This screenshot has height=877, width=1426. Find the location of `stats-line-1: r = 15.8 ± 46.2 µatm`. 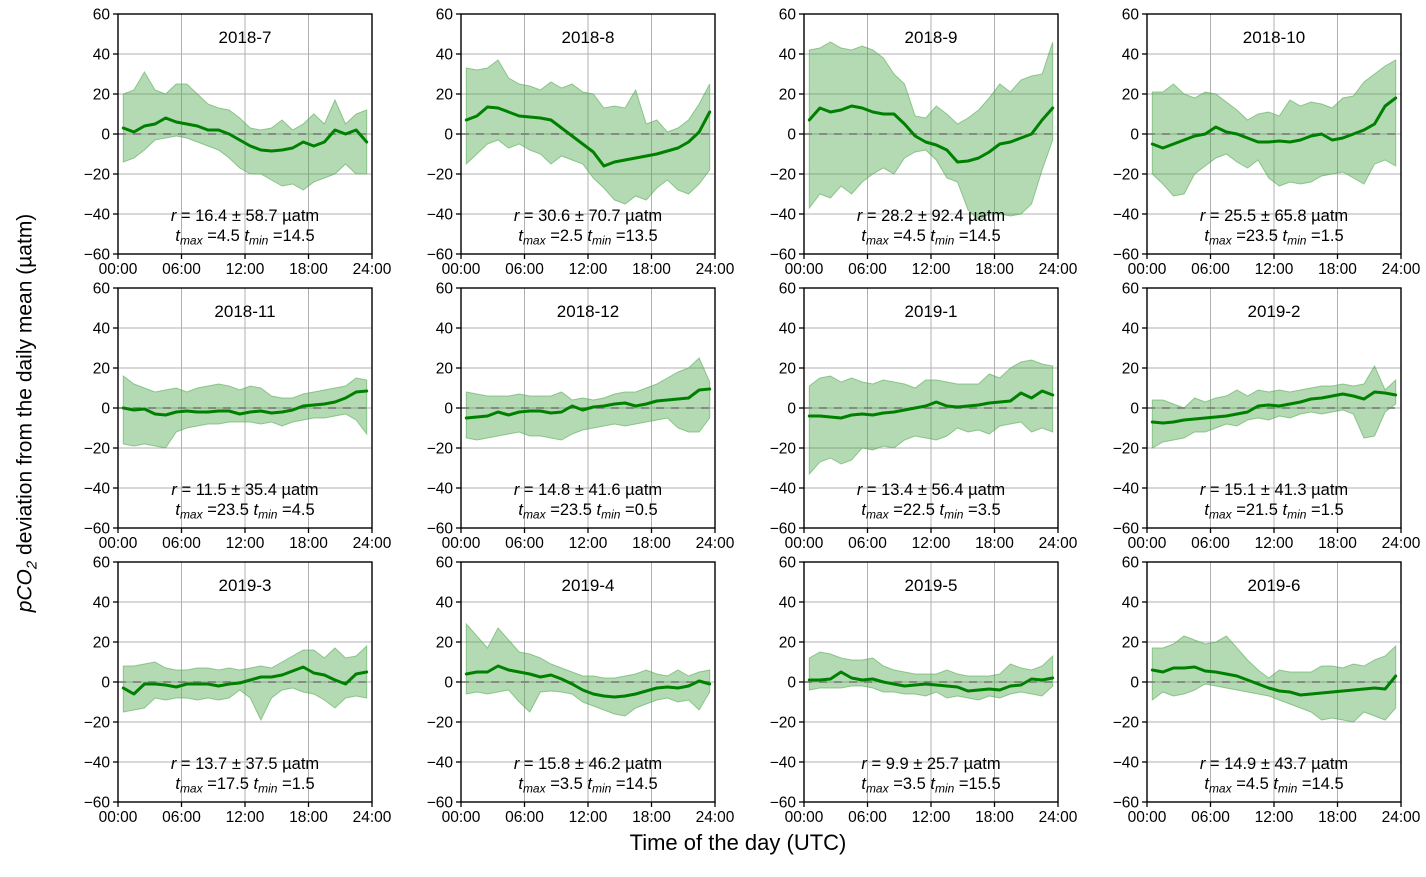

stats-line-1: r = 15.8 ± 46.2 µatm is located at coordinates (588, 764).